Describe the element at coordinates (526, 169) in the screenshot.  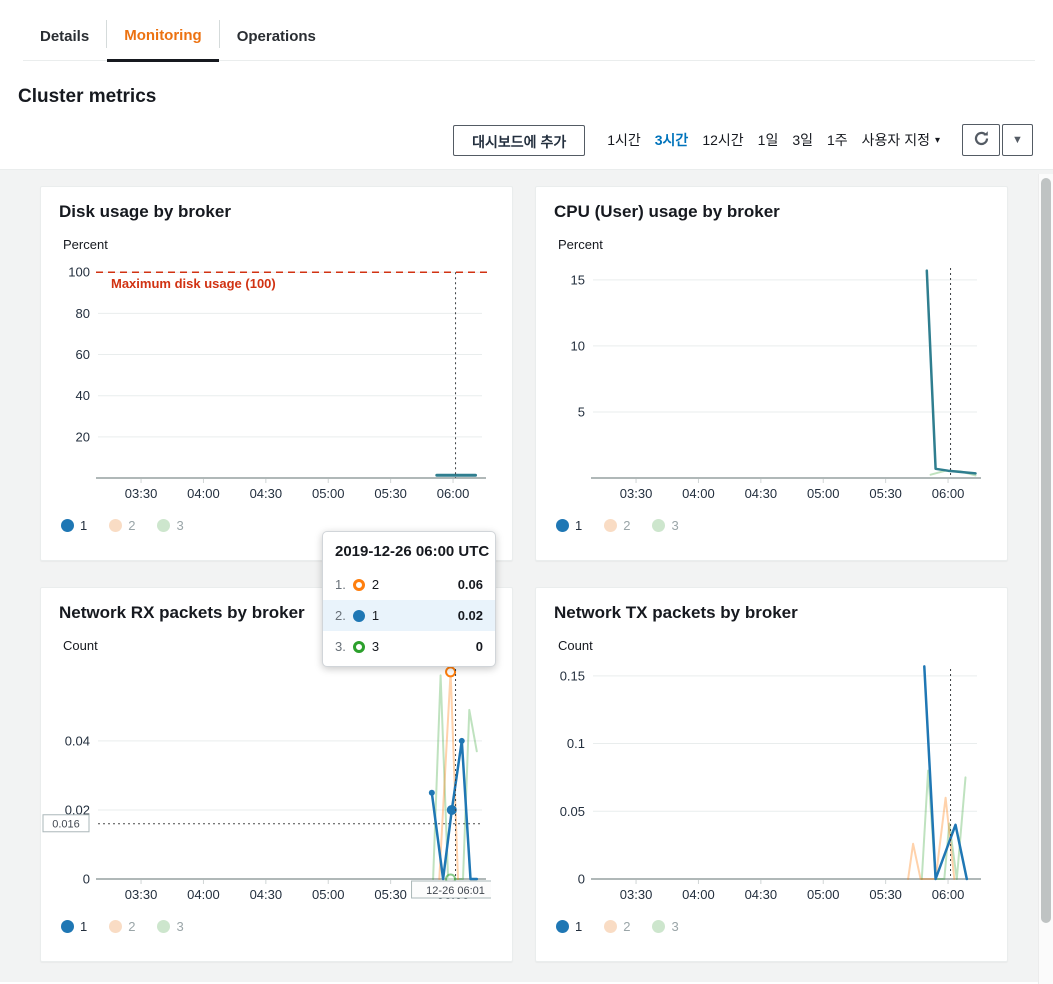
I see `section-divider` at that location.